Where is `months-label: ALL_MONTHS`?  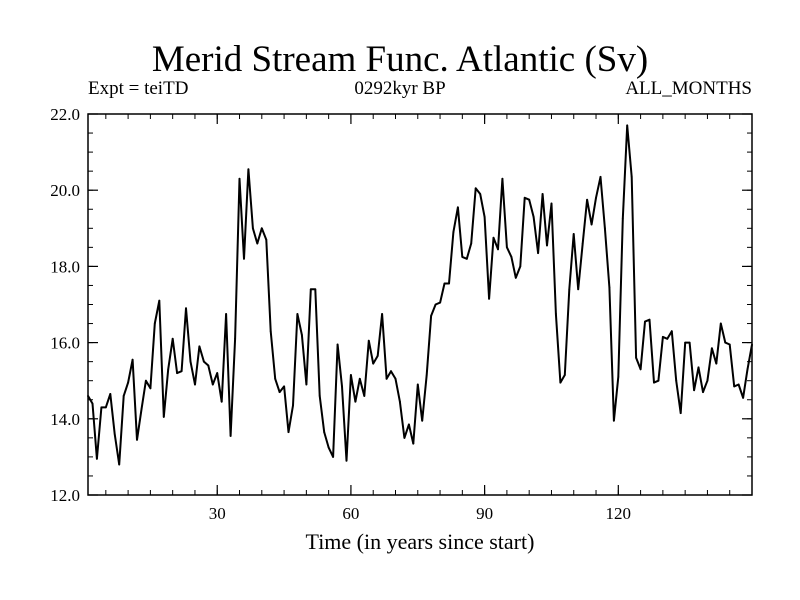 months-label: ALL_MONTHS is located at coordinates (688, 88).